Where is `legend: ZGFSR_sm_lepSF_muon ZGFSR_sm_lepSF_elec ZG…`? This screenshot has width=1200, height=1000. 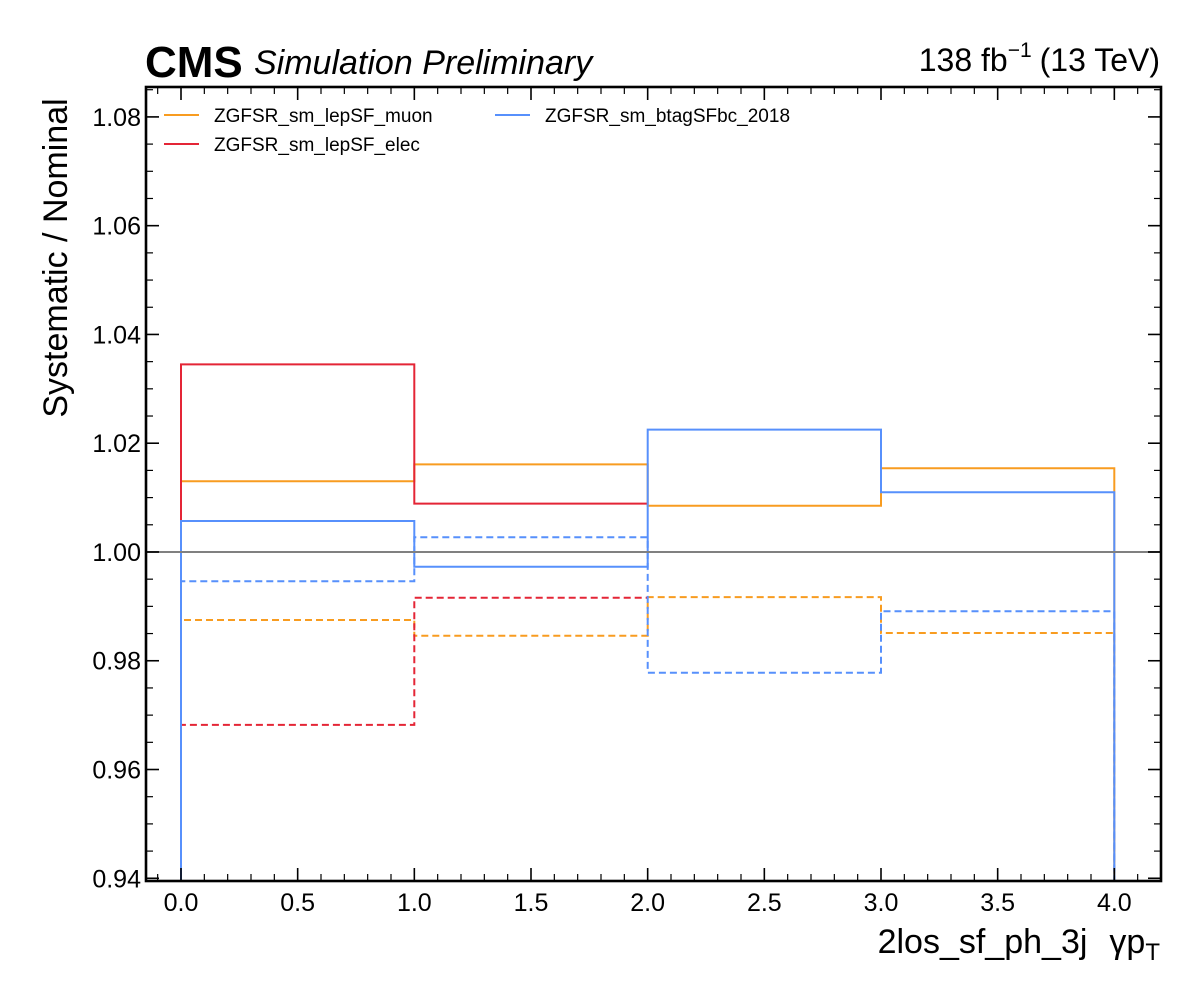
legend: ZGFSR_sm_lepSF_muon ZGFSR_sm_lepSF_elec ZG… is located at coordinates (477, 131).